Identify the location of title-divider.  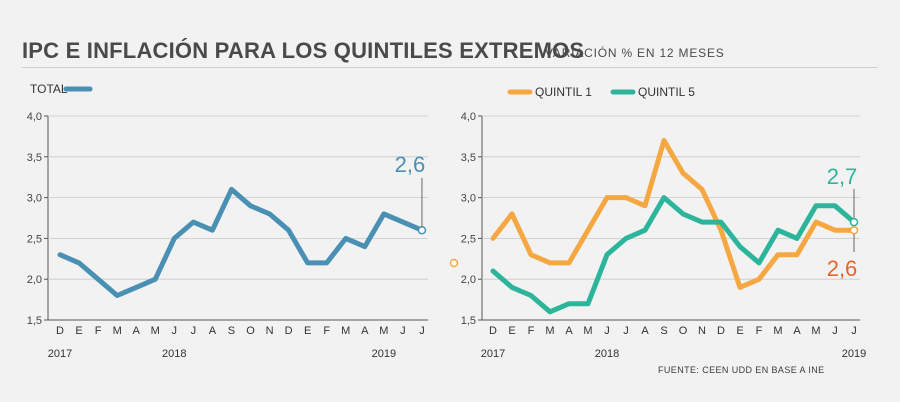
(450, 67).